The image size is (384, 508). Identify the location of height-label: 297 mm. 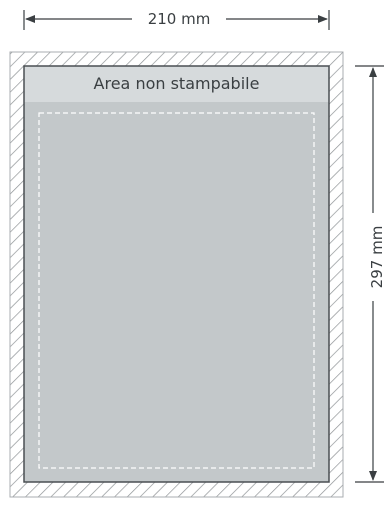
(376, 257).